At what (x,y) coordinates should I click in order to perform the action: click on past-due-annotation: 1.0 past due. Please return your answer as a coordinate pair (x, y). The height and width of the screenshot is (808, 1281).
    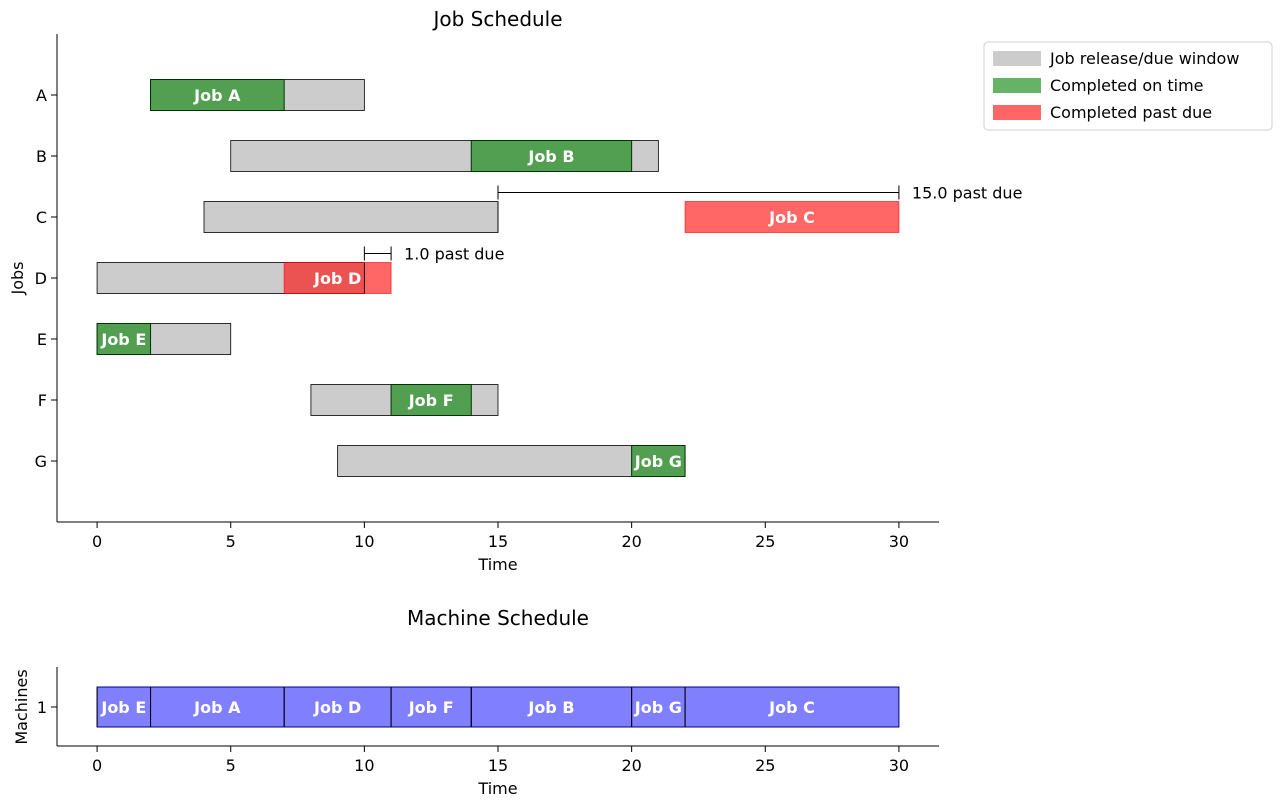
    Looking at the image, I should click on (454, 254).